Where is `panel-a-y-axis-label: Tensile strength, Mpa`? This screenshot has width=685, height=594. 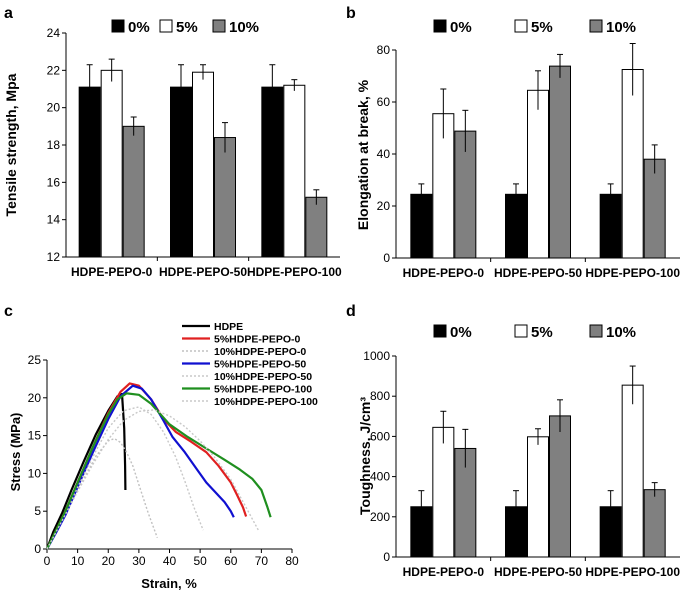
panel-a-y-axis-label: Tensile strength, Mpa is located at coordinates (11, 144).